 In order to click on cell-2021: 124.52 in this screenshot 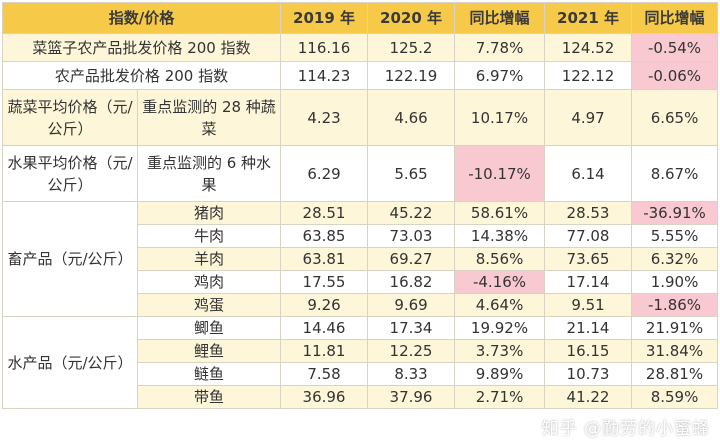, I will do `click(588, 47)`.